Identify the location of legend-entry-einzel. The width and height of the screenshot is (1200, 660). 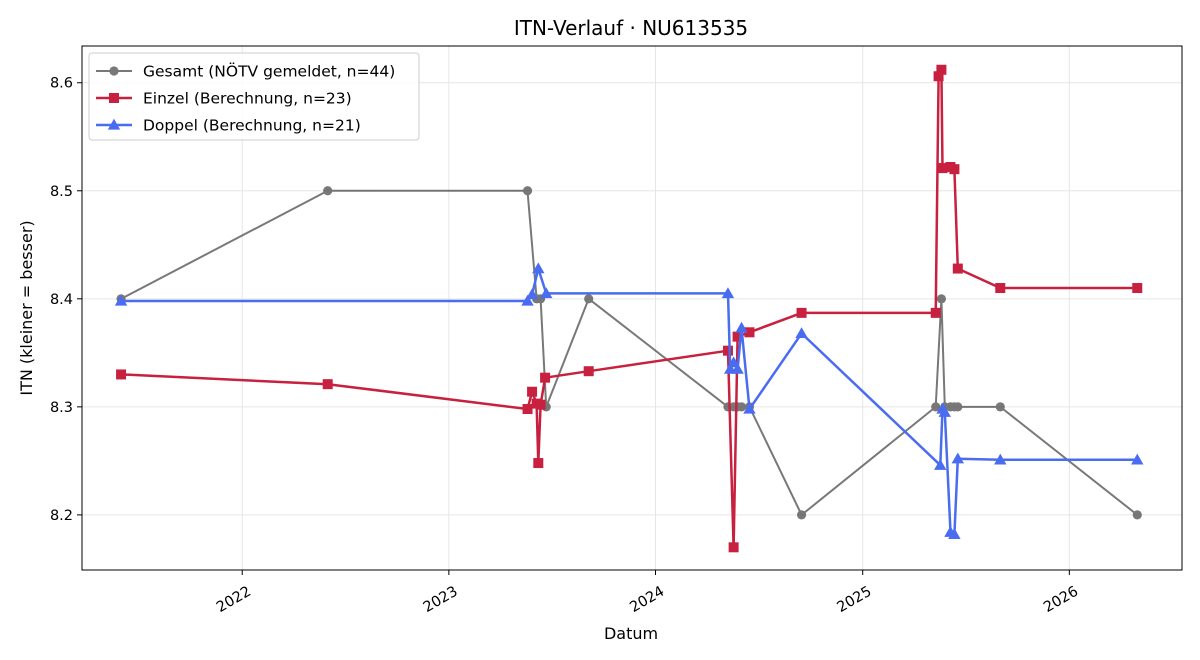
(114, 98).